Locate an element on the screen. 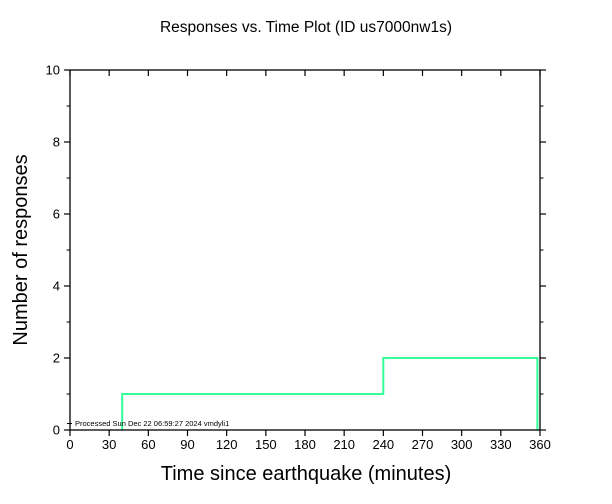 The image size is (612, 504). y-tick-label: 4 is located at coordinates (56, 286).